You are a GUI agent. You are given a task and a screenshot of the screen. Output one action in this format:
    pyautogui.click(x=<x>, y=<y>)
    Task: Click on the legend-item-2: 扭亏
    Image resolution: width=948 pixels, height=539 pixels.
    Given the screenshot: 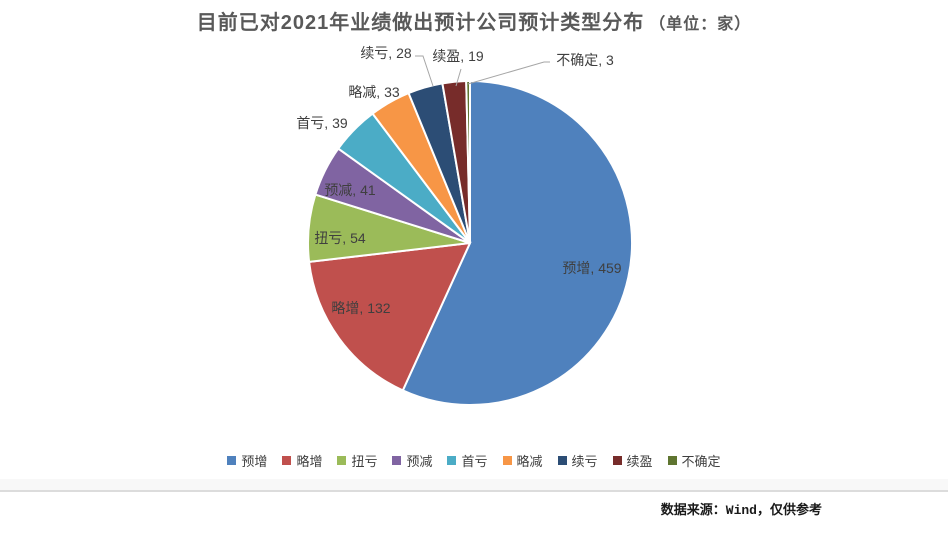 What is the action you would take?
    pyautogui.click(x=357, y=460)
    